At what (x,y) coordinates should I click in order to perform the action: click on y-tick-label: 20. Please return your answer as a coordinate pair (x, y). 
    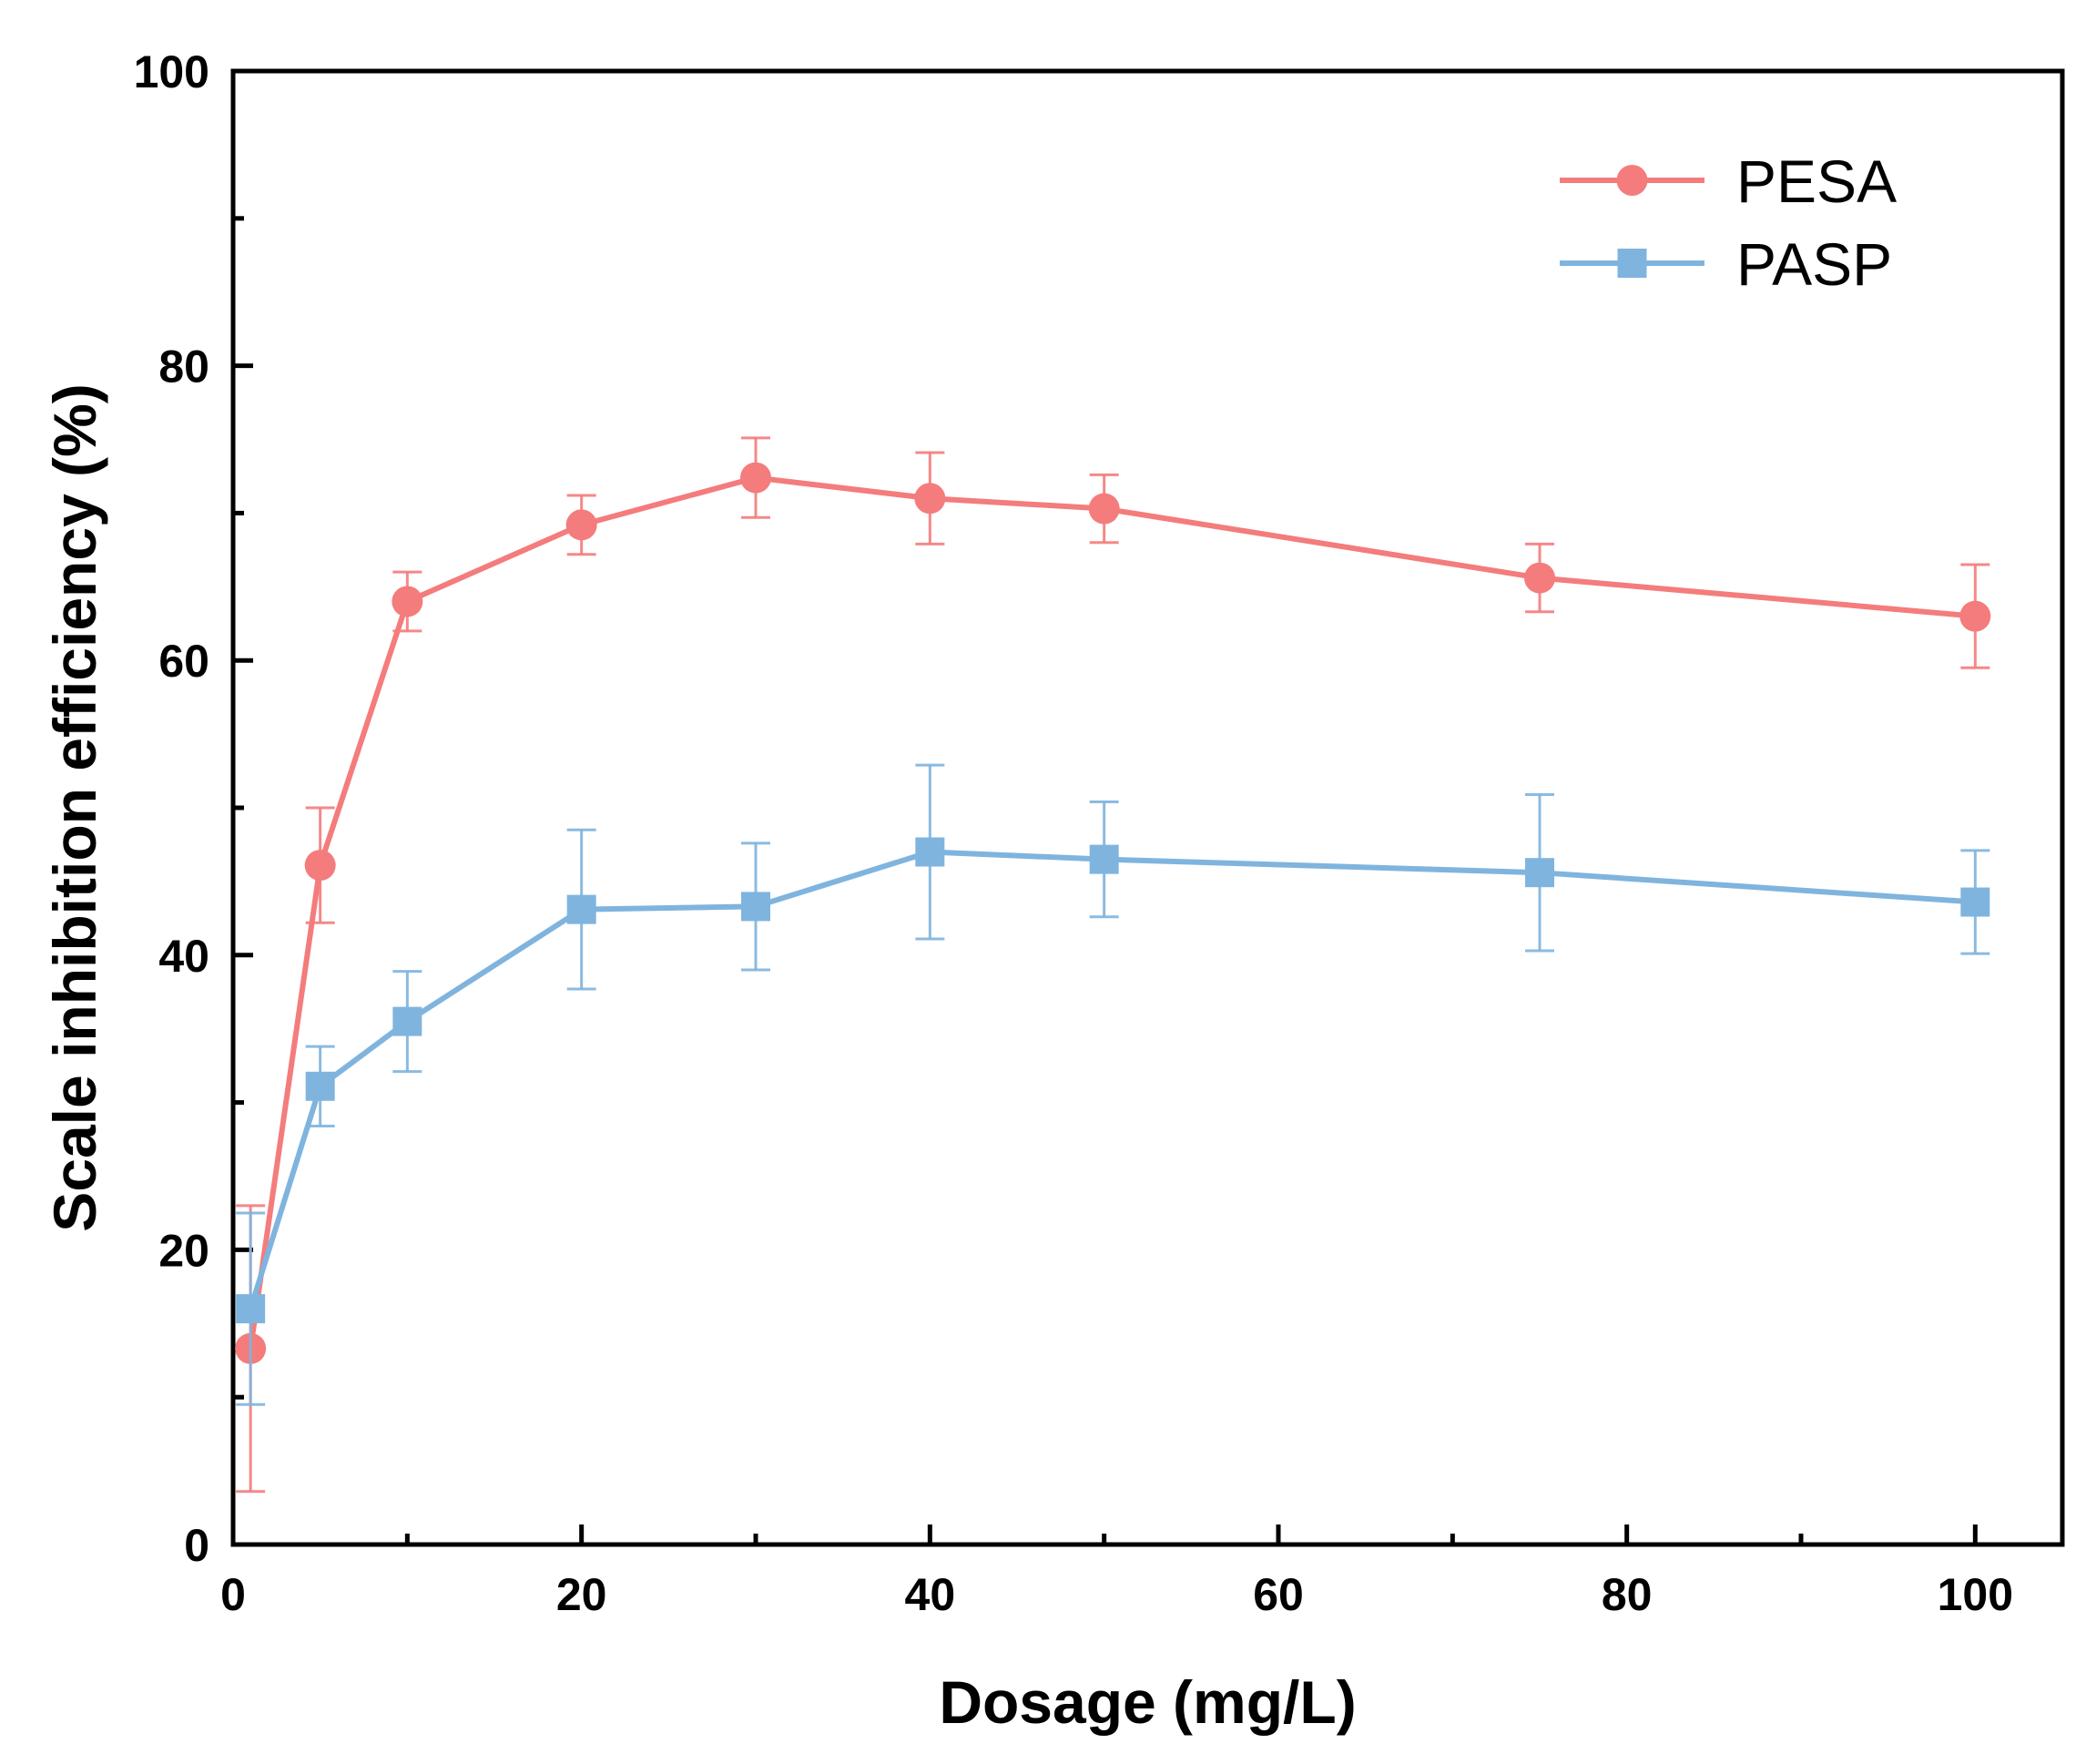
    Looking at the image, I should click on (183, 1250).